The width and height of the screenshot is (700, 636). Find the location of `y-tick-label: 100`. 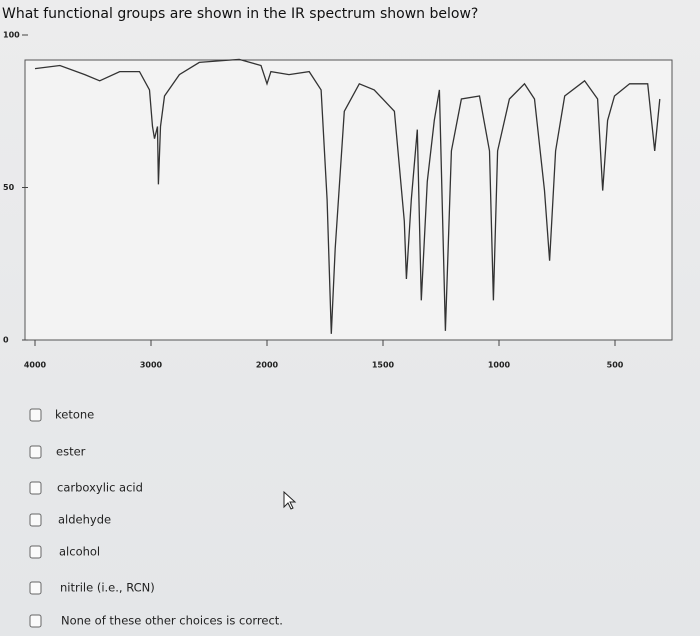

y-tick-label: 100 is located at coordinates (11, 35).